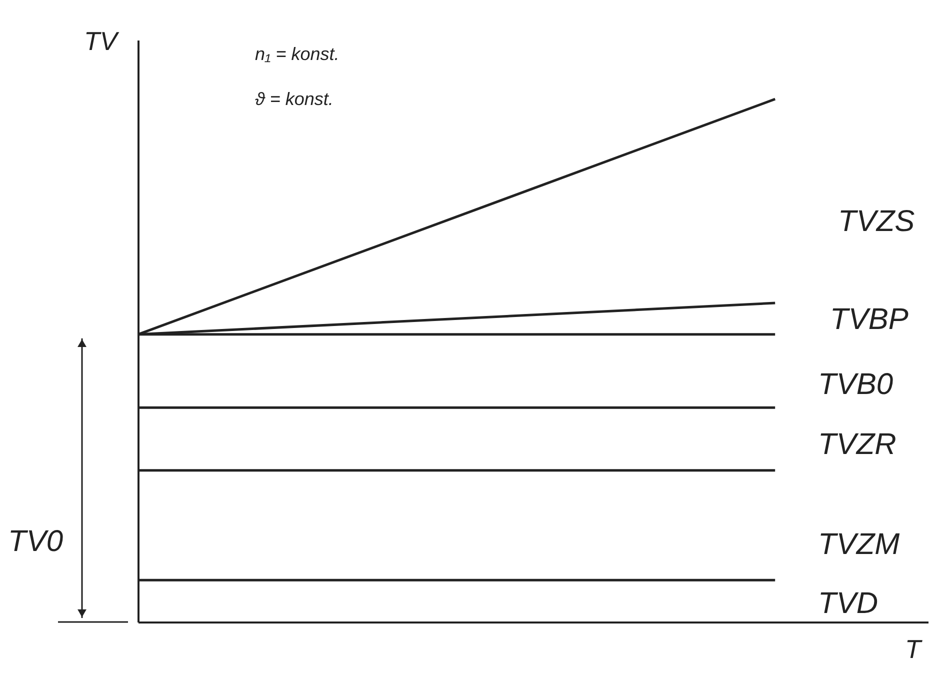 The image size is (945, 674). What do you see at coordinates (297, 54) in the screenshot?
I see `text: n₁ = konst.` at bounding box center [297, 54].